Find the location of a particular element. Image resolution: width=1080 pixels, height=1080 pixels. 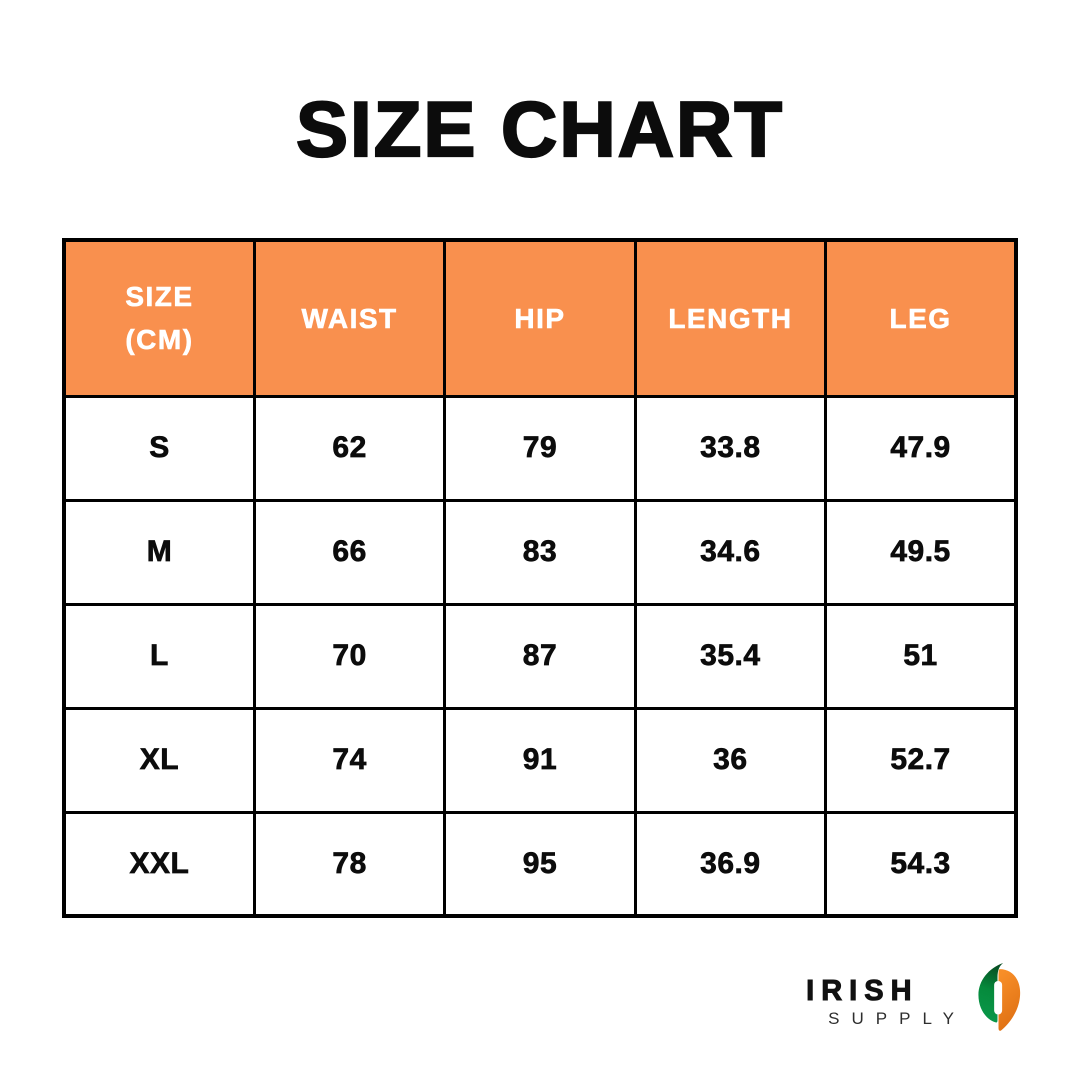

cell-length: 33.8 is located at coordinates (730, 448).